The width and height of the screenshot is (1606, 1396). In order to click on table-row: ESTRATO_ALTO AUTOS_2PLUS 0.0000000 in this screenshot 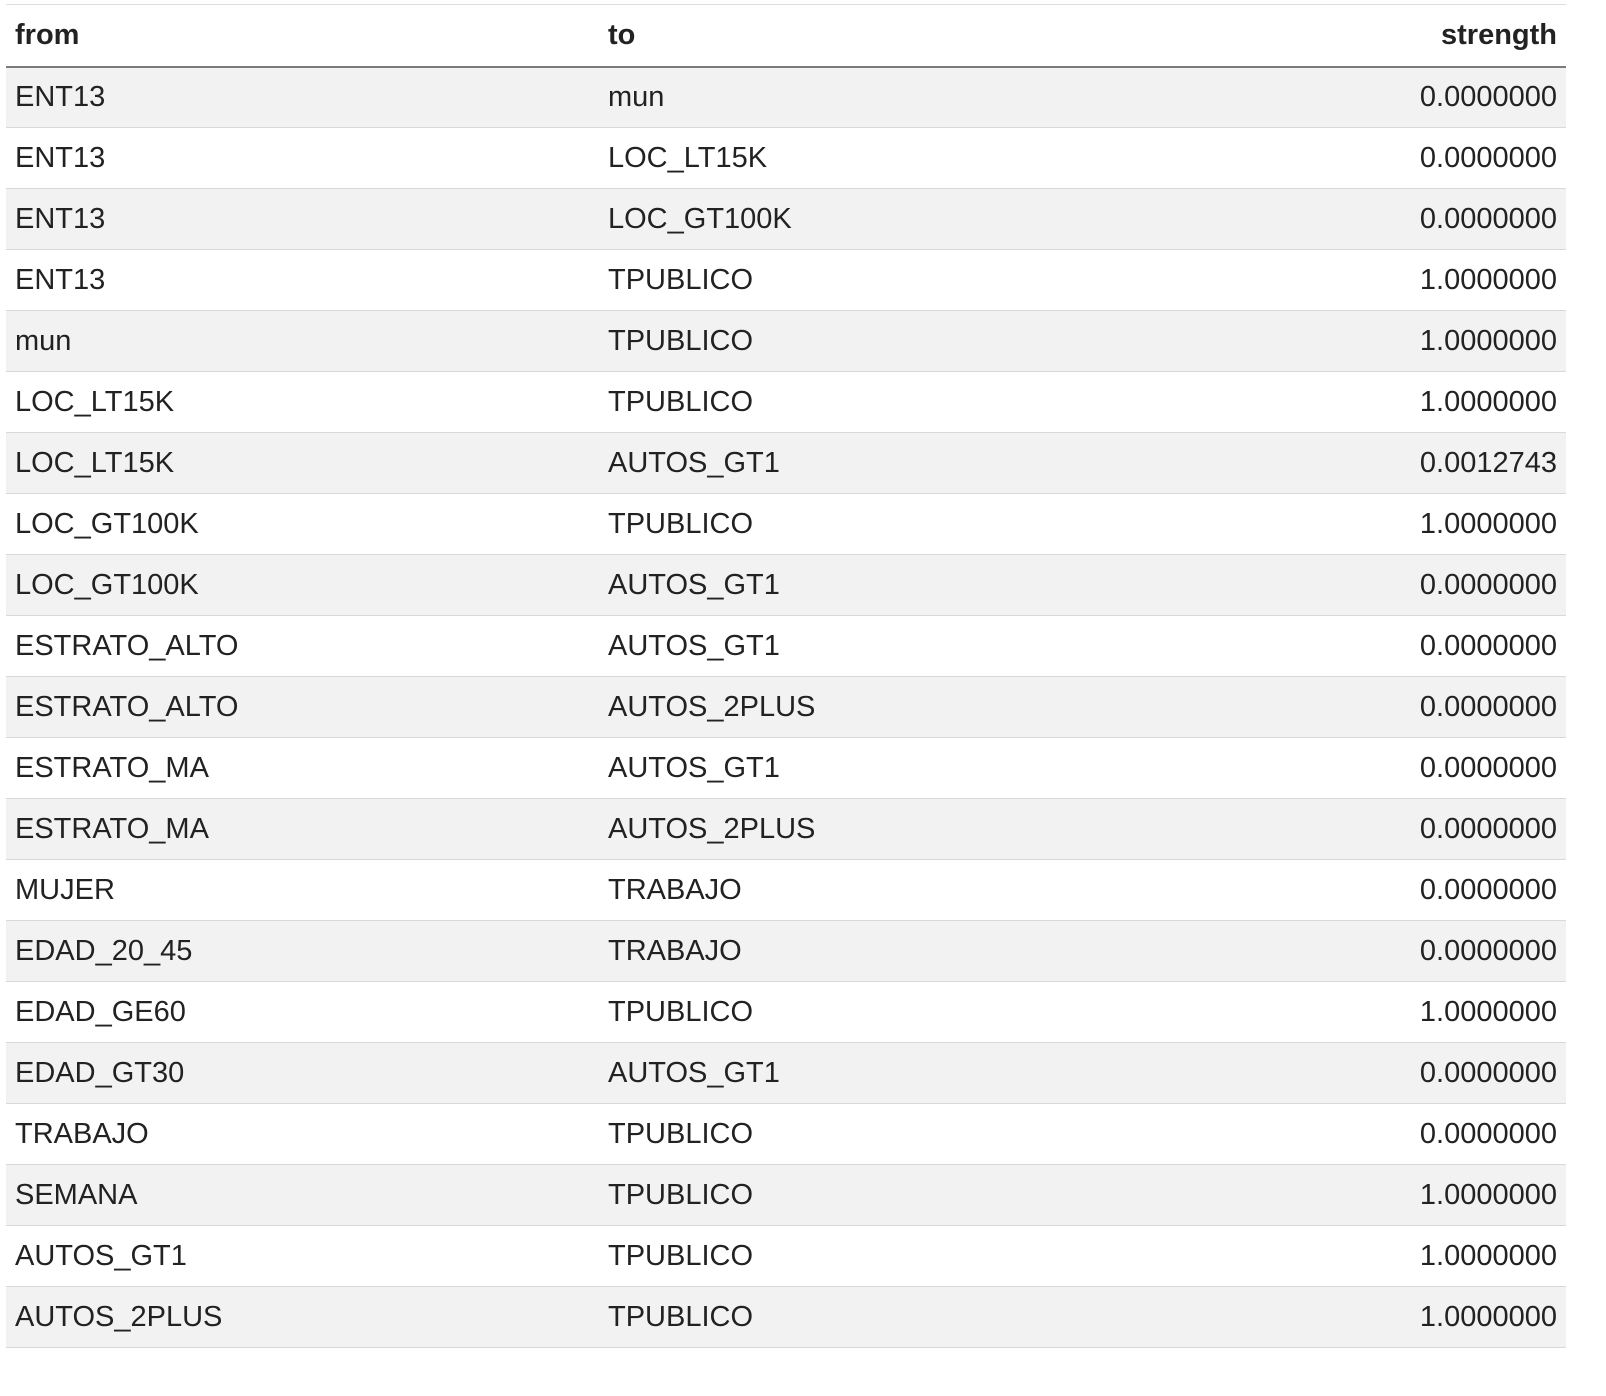, I will do `click(786, 707)`.